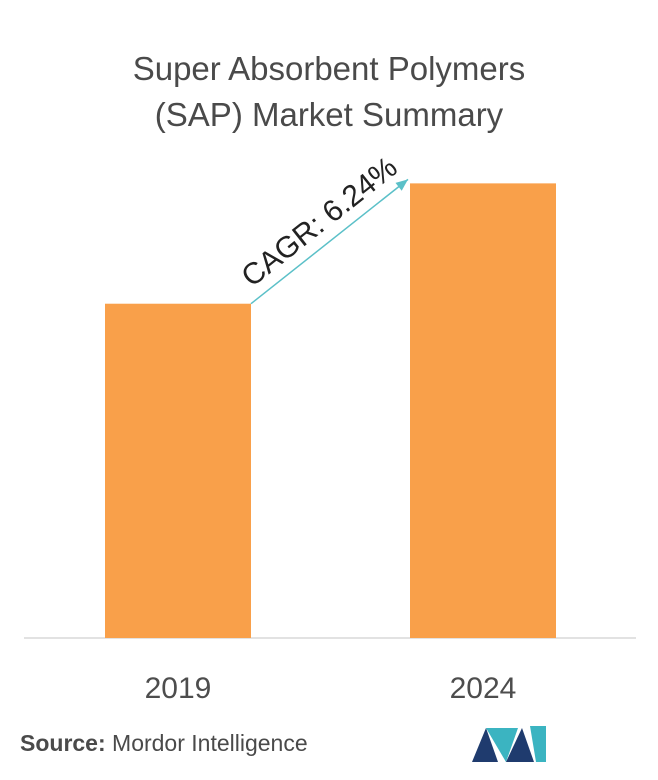  Describe the element at coordinates (483, 688) in the screenshot. I see `x-tick-label-2024: 2024` at that location.